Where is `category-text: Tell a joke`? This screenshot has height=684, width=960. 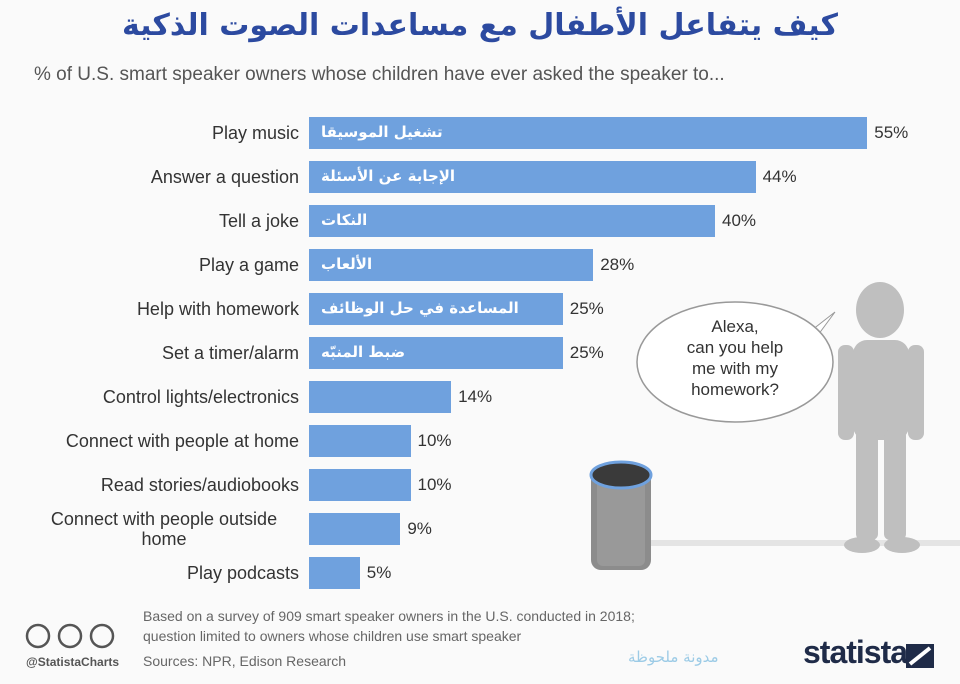 category-text: Tell a joke is located at coordinates (258, 221).